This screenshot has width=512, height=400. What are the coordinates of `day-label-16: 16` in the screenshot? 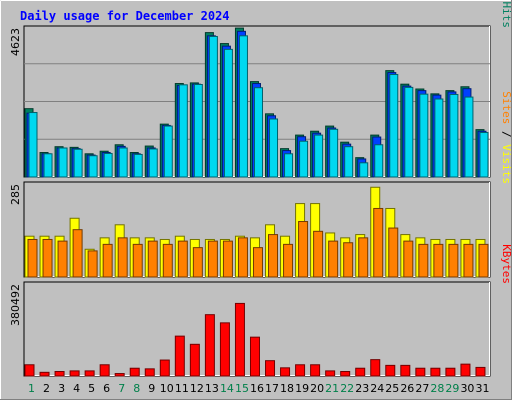 It's located at (257, 388).